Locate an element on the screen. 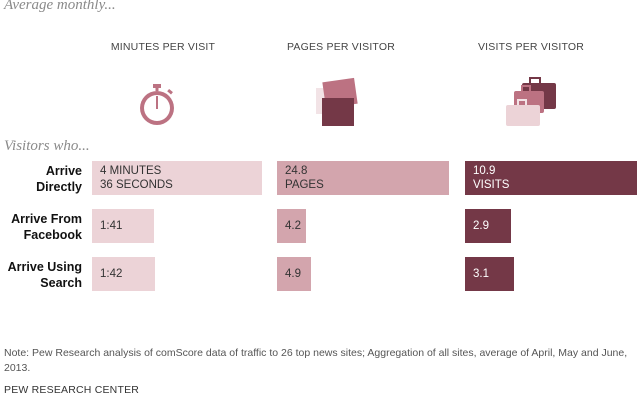 Image resolution: width=640 pixels, height=400 pixels. bar-label-minutes-0: 4 MINUTES 36 SECONDS is located at coordinates (136, 178).